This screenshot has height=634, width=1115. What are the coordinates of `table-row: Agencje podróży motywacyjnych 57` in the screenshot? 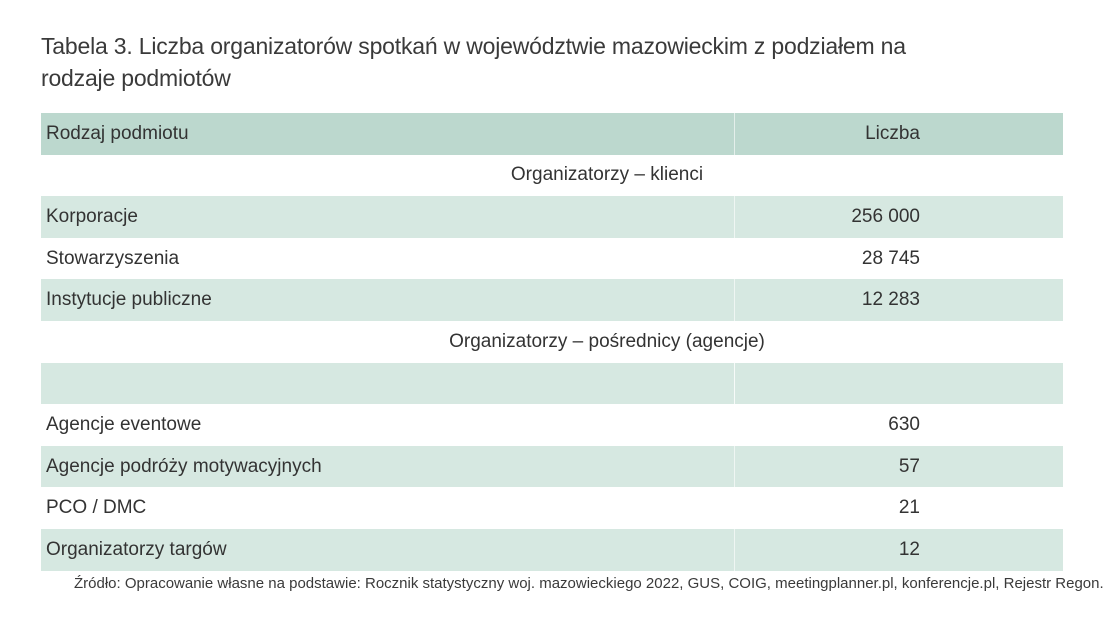 It's located at (552, 466).